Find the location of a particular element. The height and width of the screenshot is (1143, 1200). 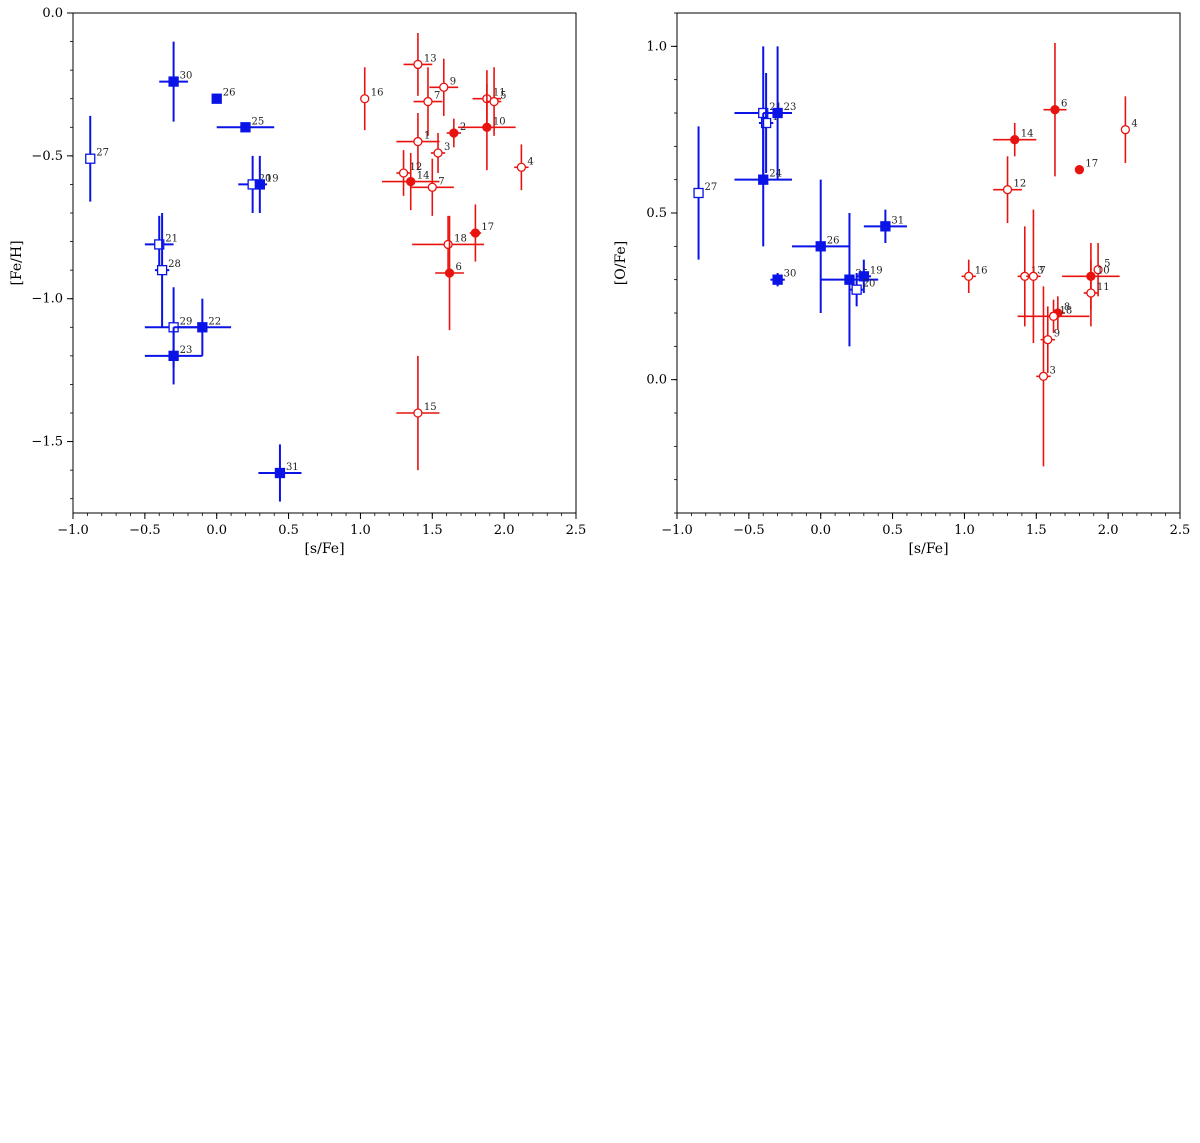

data-point-11: 11 is located at coordinates (1096, 293).